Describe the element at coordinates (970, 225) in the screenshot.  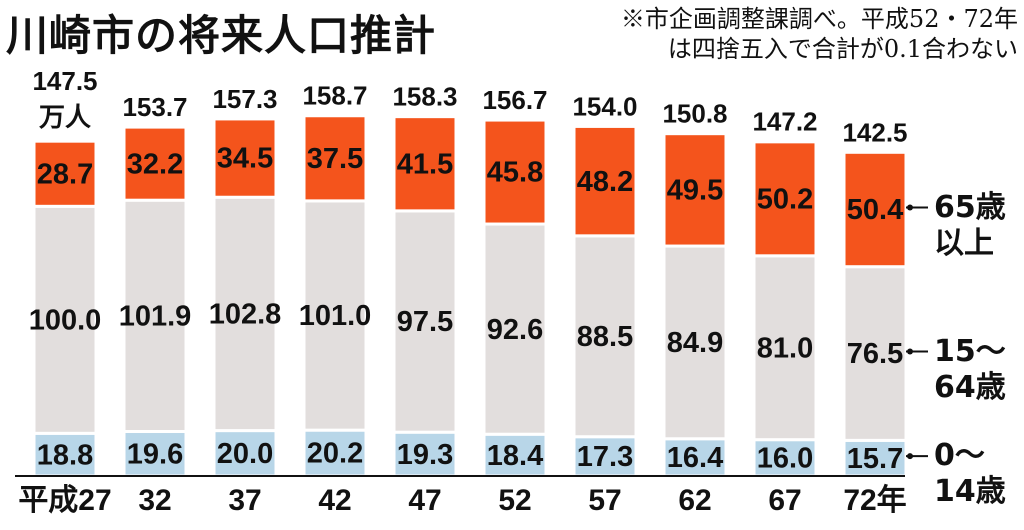
I see `legend-label: 65歳 以上` at that location.